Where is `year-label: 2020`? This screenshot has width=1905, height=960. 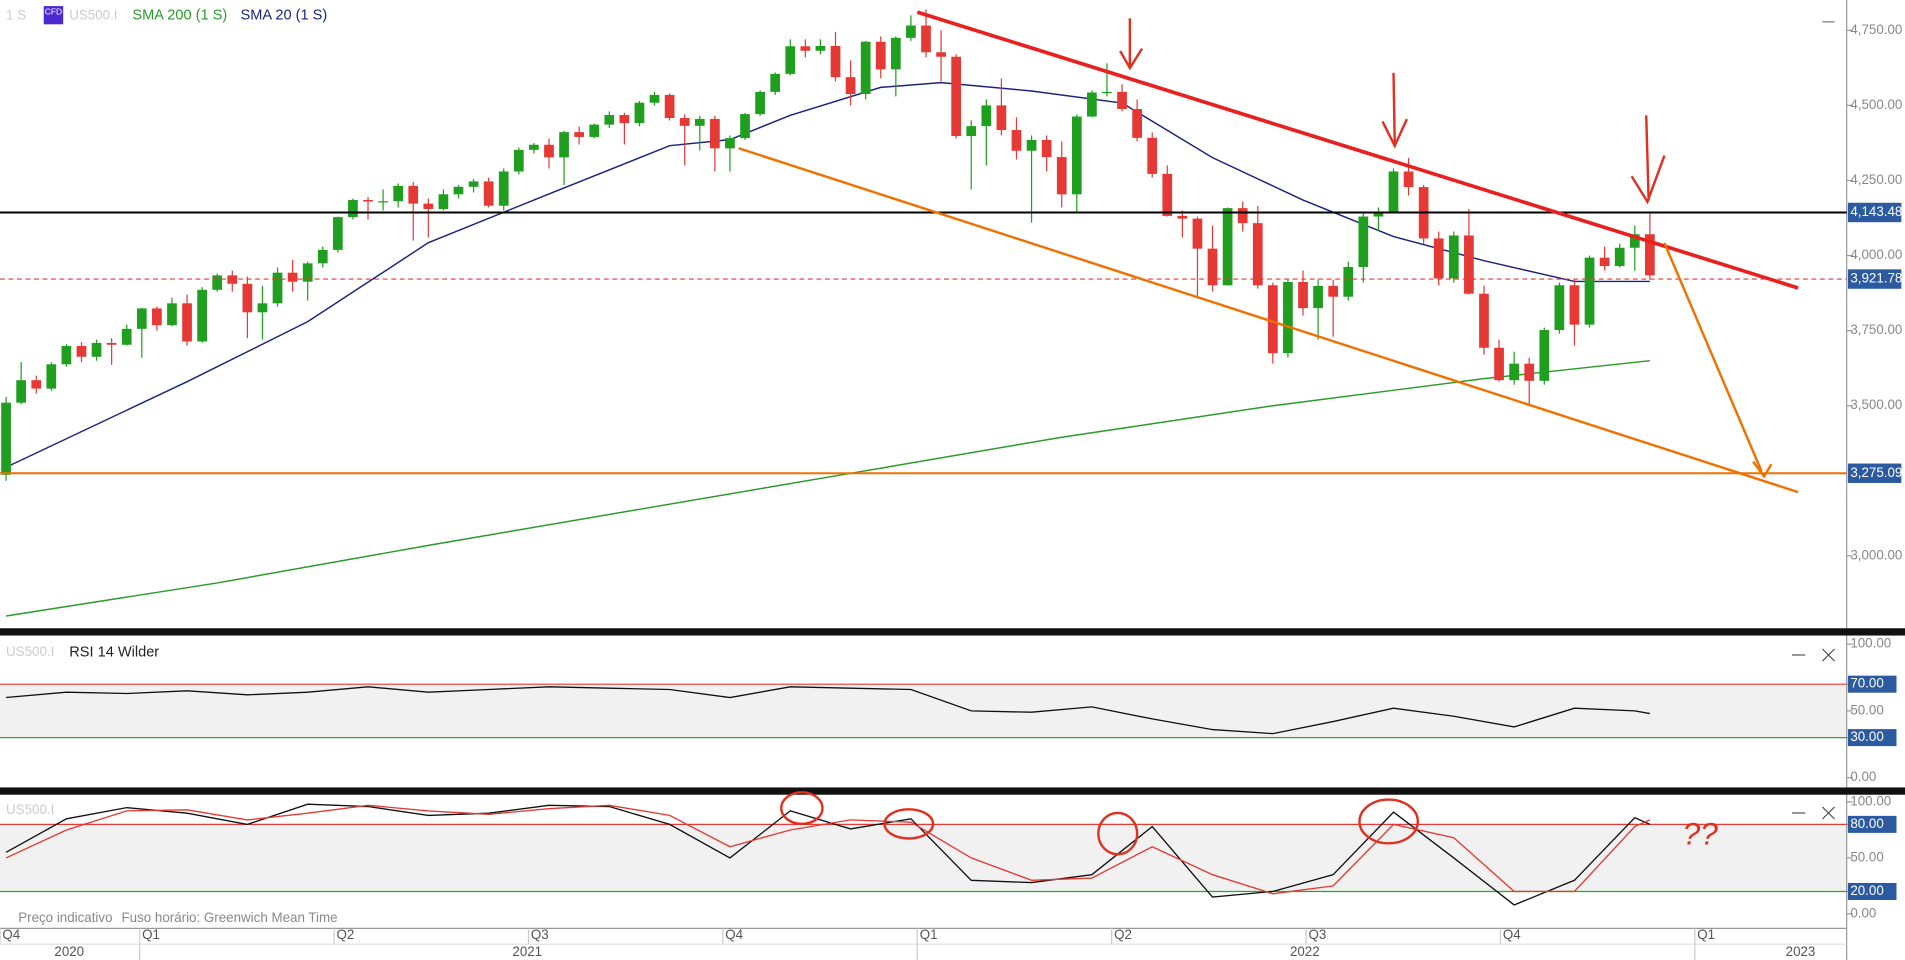 year-label: 2020 is located at coordinates (69, 951).